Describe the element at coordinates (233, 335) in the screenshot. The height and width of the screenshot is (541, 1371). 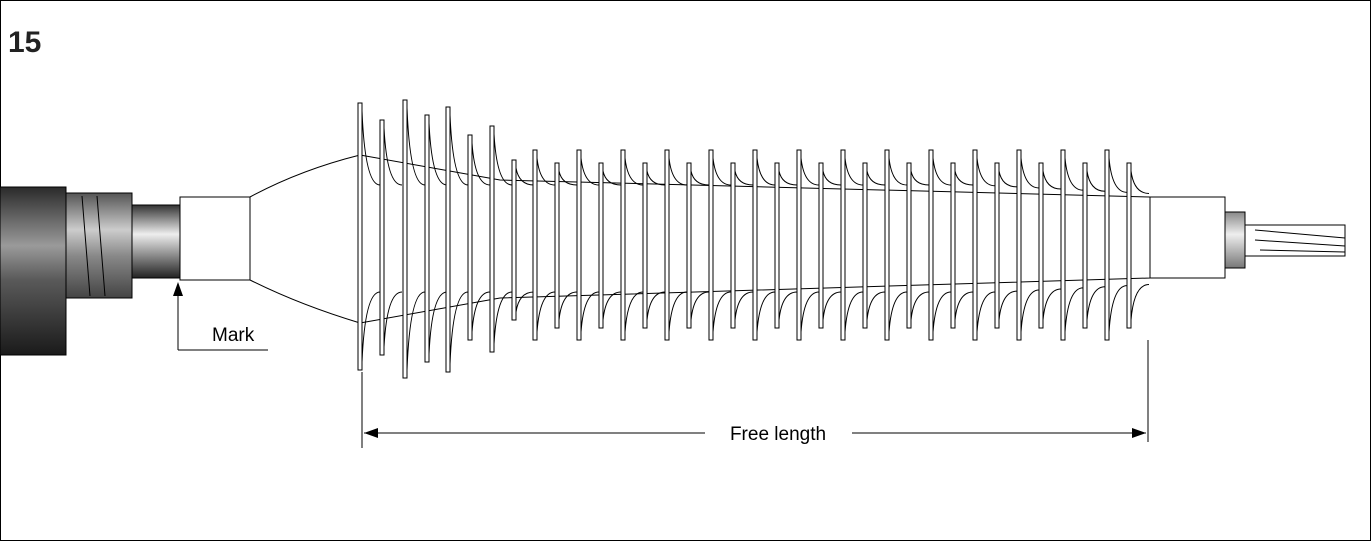
I see `mark-label: Mark` at that location.